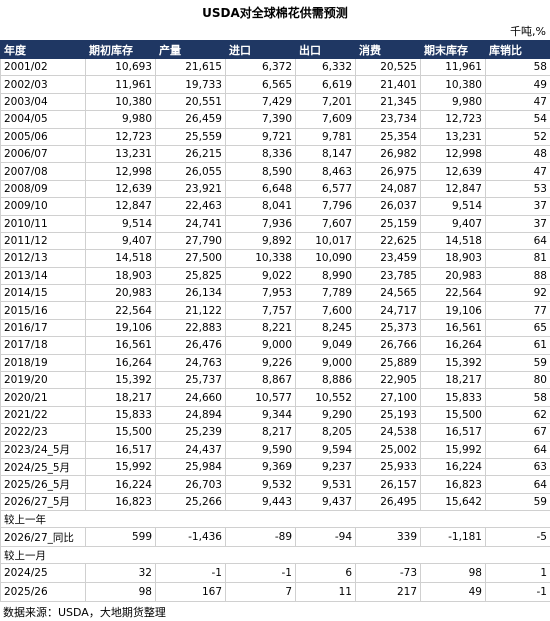  Describe the element at coordinates (190, 154) in the screenshot. I see `cell-number: 26,215` at that location.